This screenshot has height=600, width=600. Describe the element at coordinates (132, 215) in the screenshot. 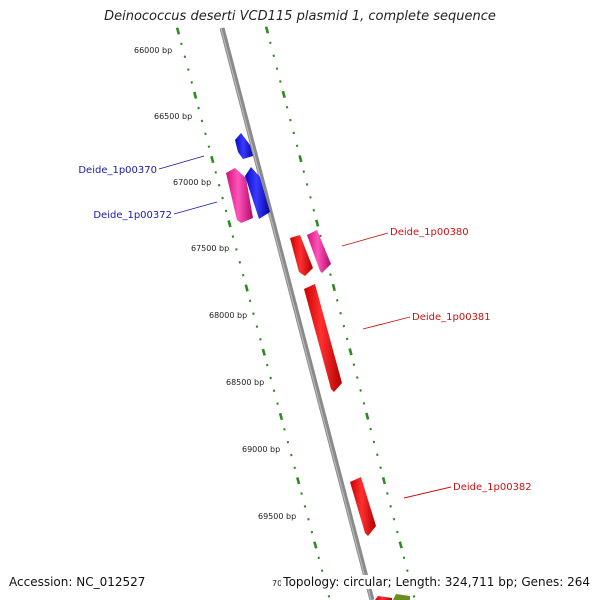

I see `gene-label-1p00372: Deide_1p00372` at that location.